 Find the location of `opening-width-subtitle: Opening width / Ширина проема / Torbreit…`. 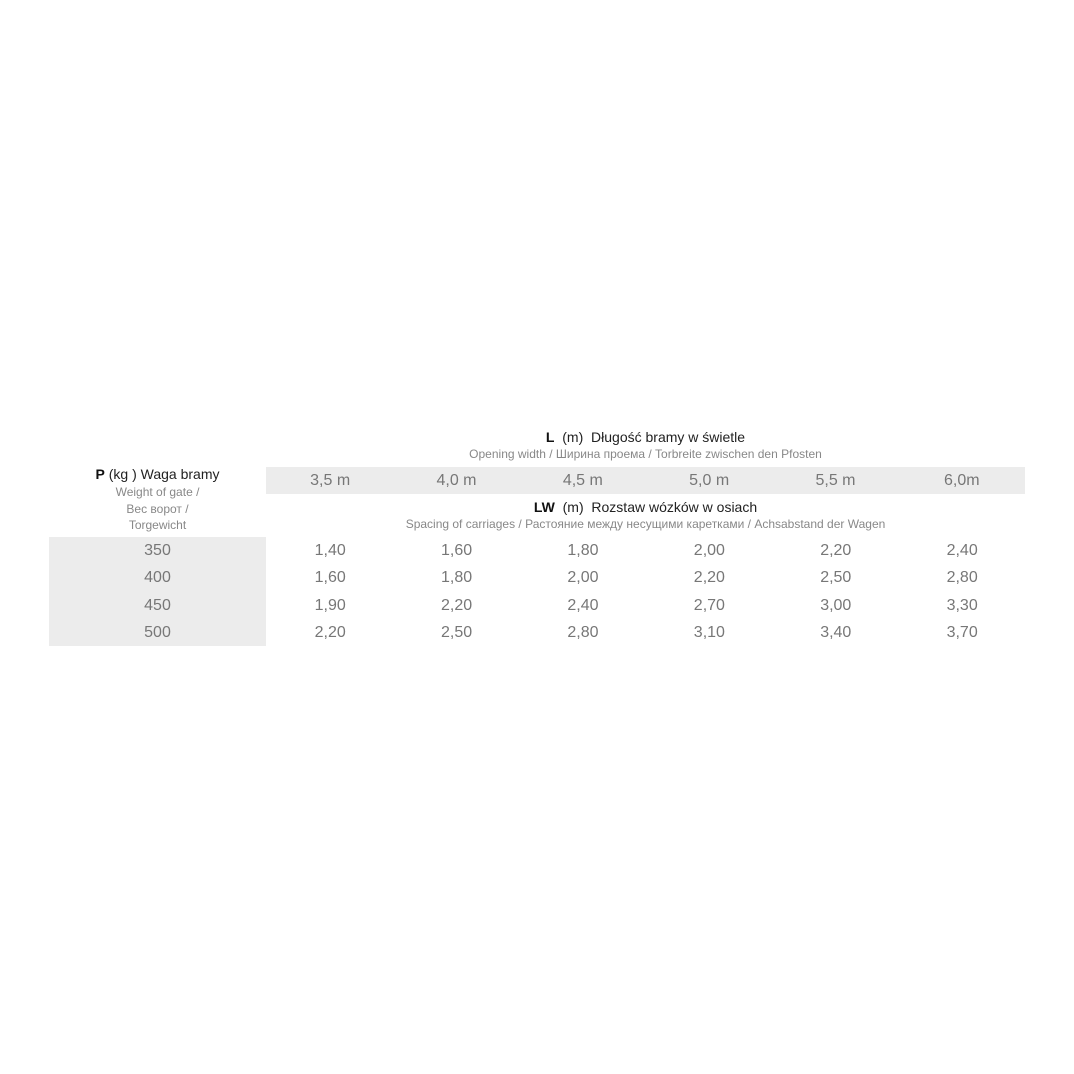

opening-width-subtitle: Opening width / Ширина проема / Torbreit… is located at coordinates (645, 454).